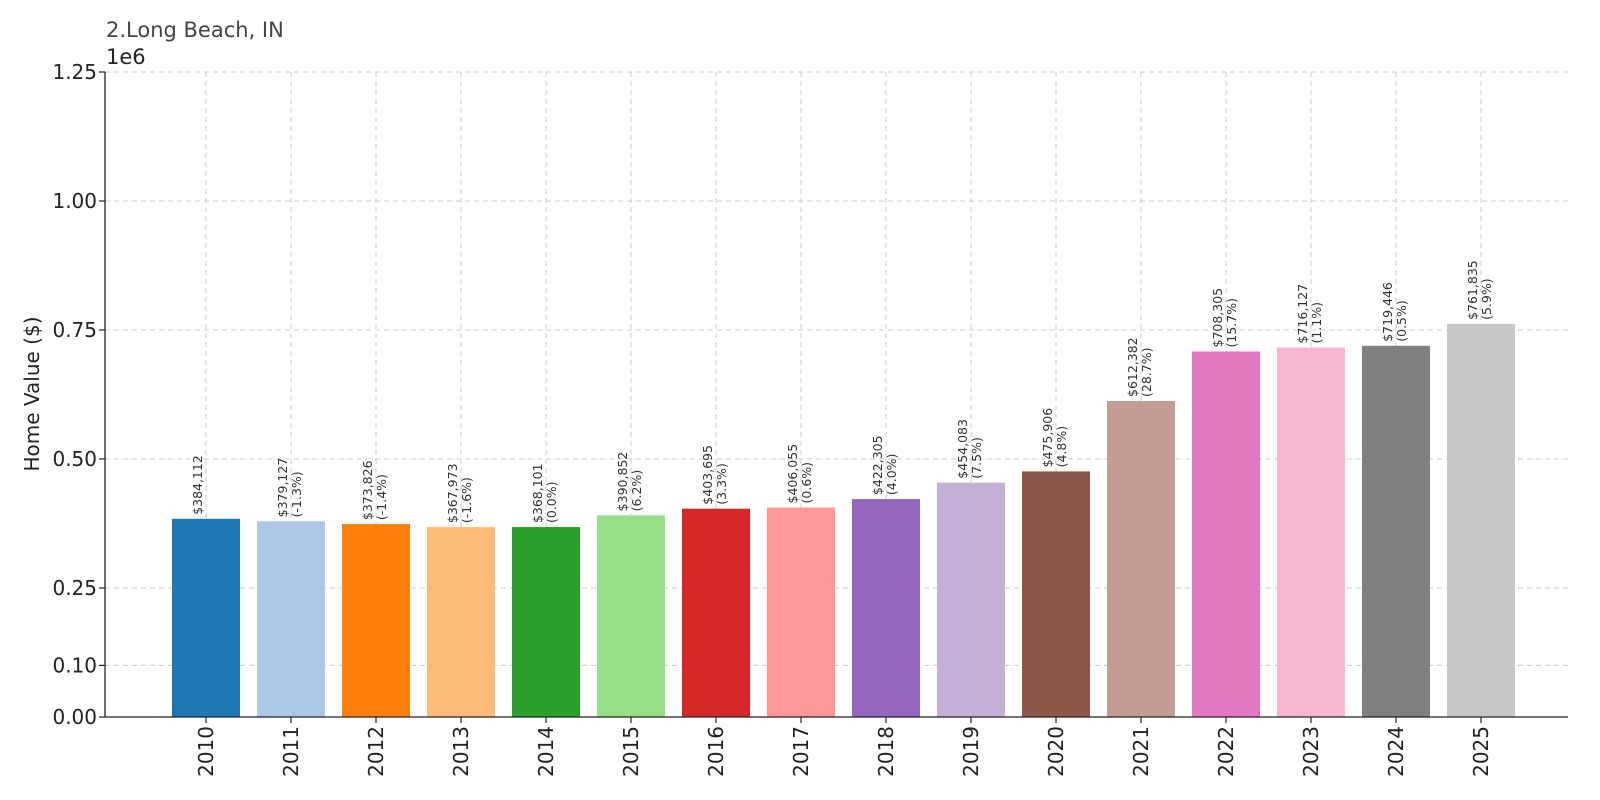 This screenshot has width=1600, height=800. What do you see at coordinates (74, 459) in the screenshot?
I see `y-tick-label: 0.50` at bounding box center [74, 459].